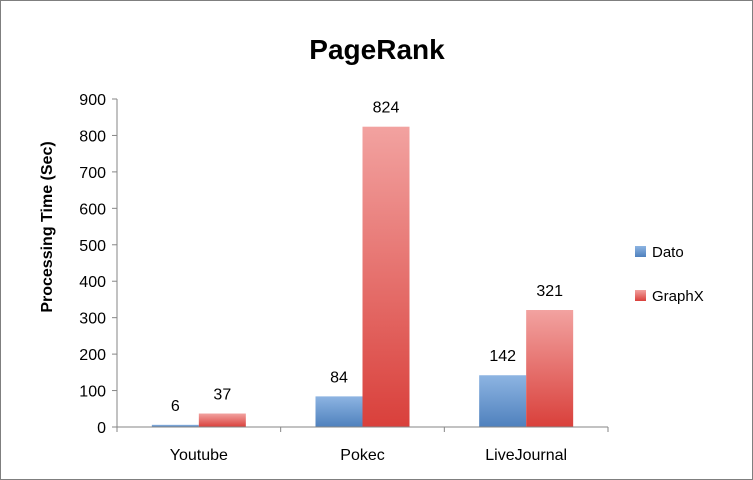 The image size is (753, 480). I want to click on y-tick-label: 100, so click(92, 392).